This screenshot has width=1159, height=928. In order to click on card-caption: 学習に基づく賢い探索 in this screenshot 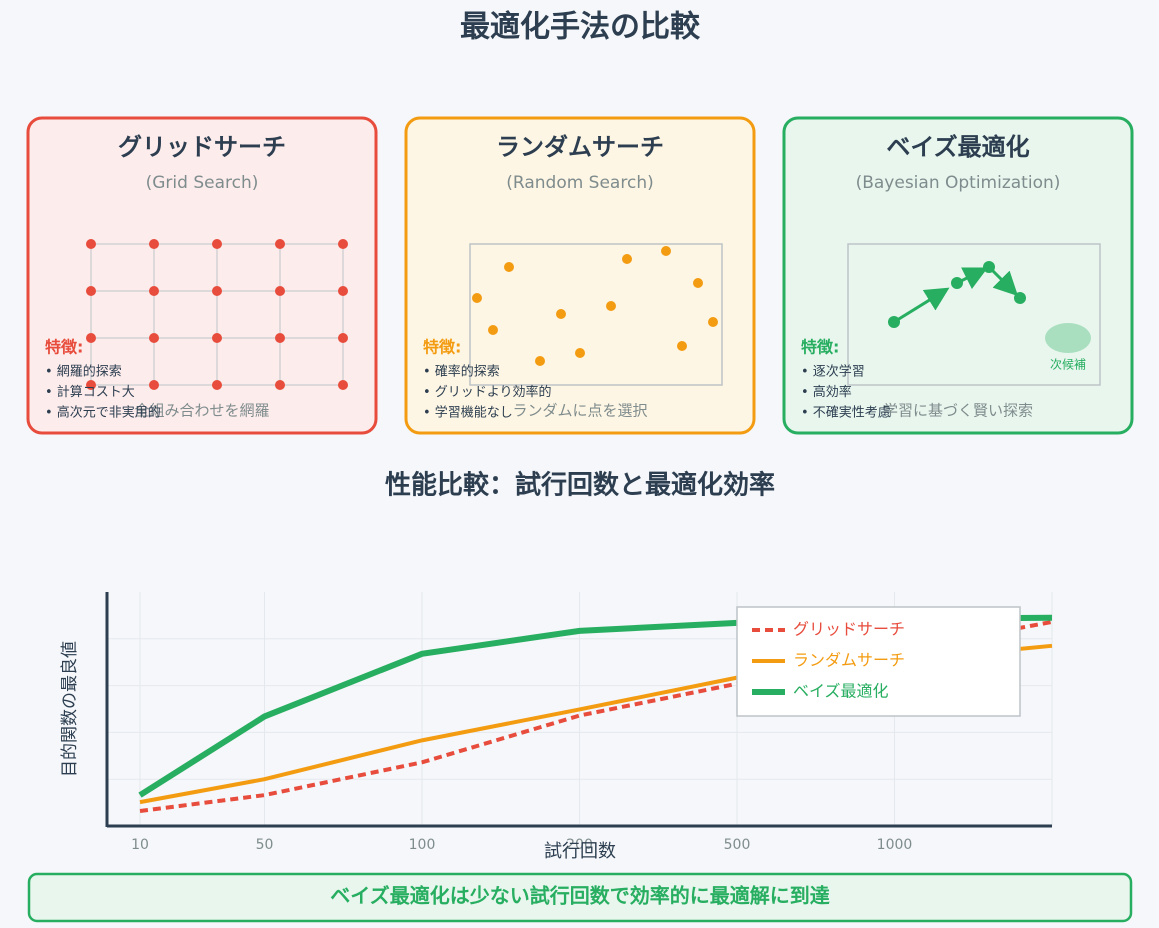, I will do `click(958, 411)`.